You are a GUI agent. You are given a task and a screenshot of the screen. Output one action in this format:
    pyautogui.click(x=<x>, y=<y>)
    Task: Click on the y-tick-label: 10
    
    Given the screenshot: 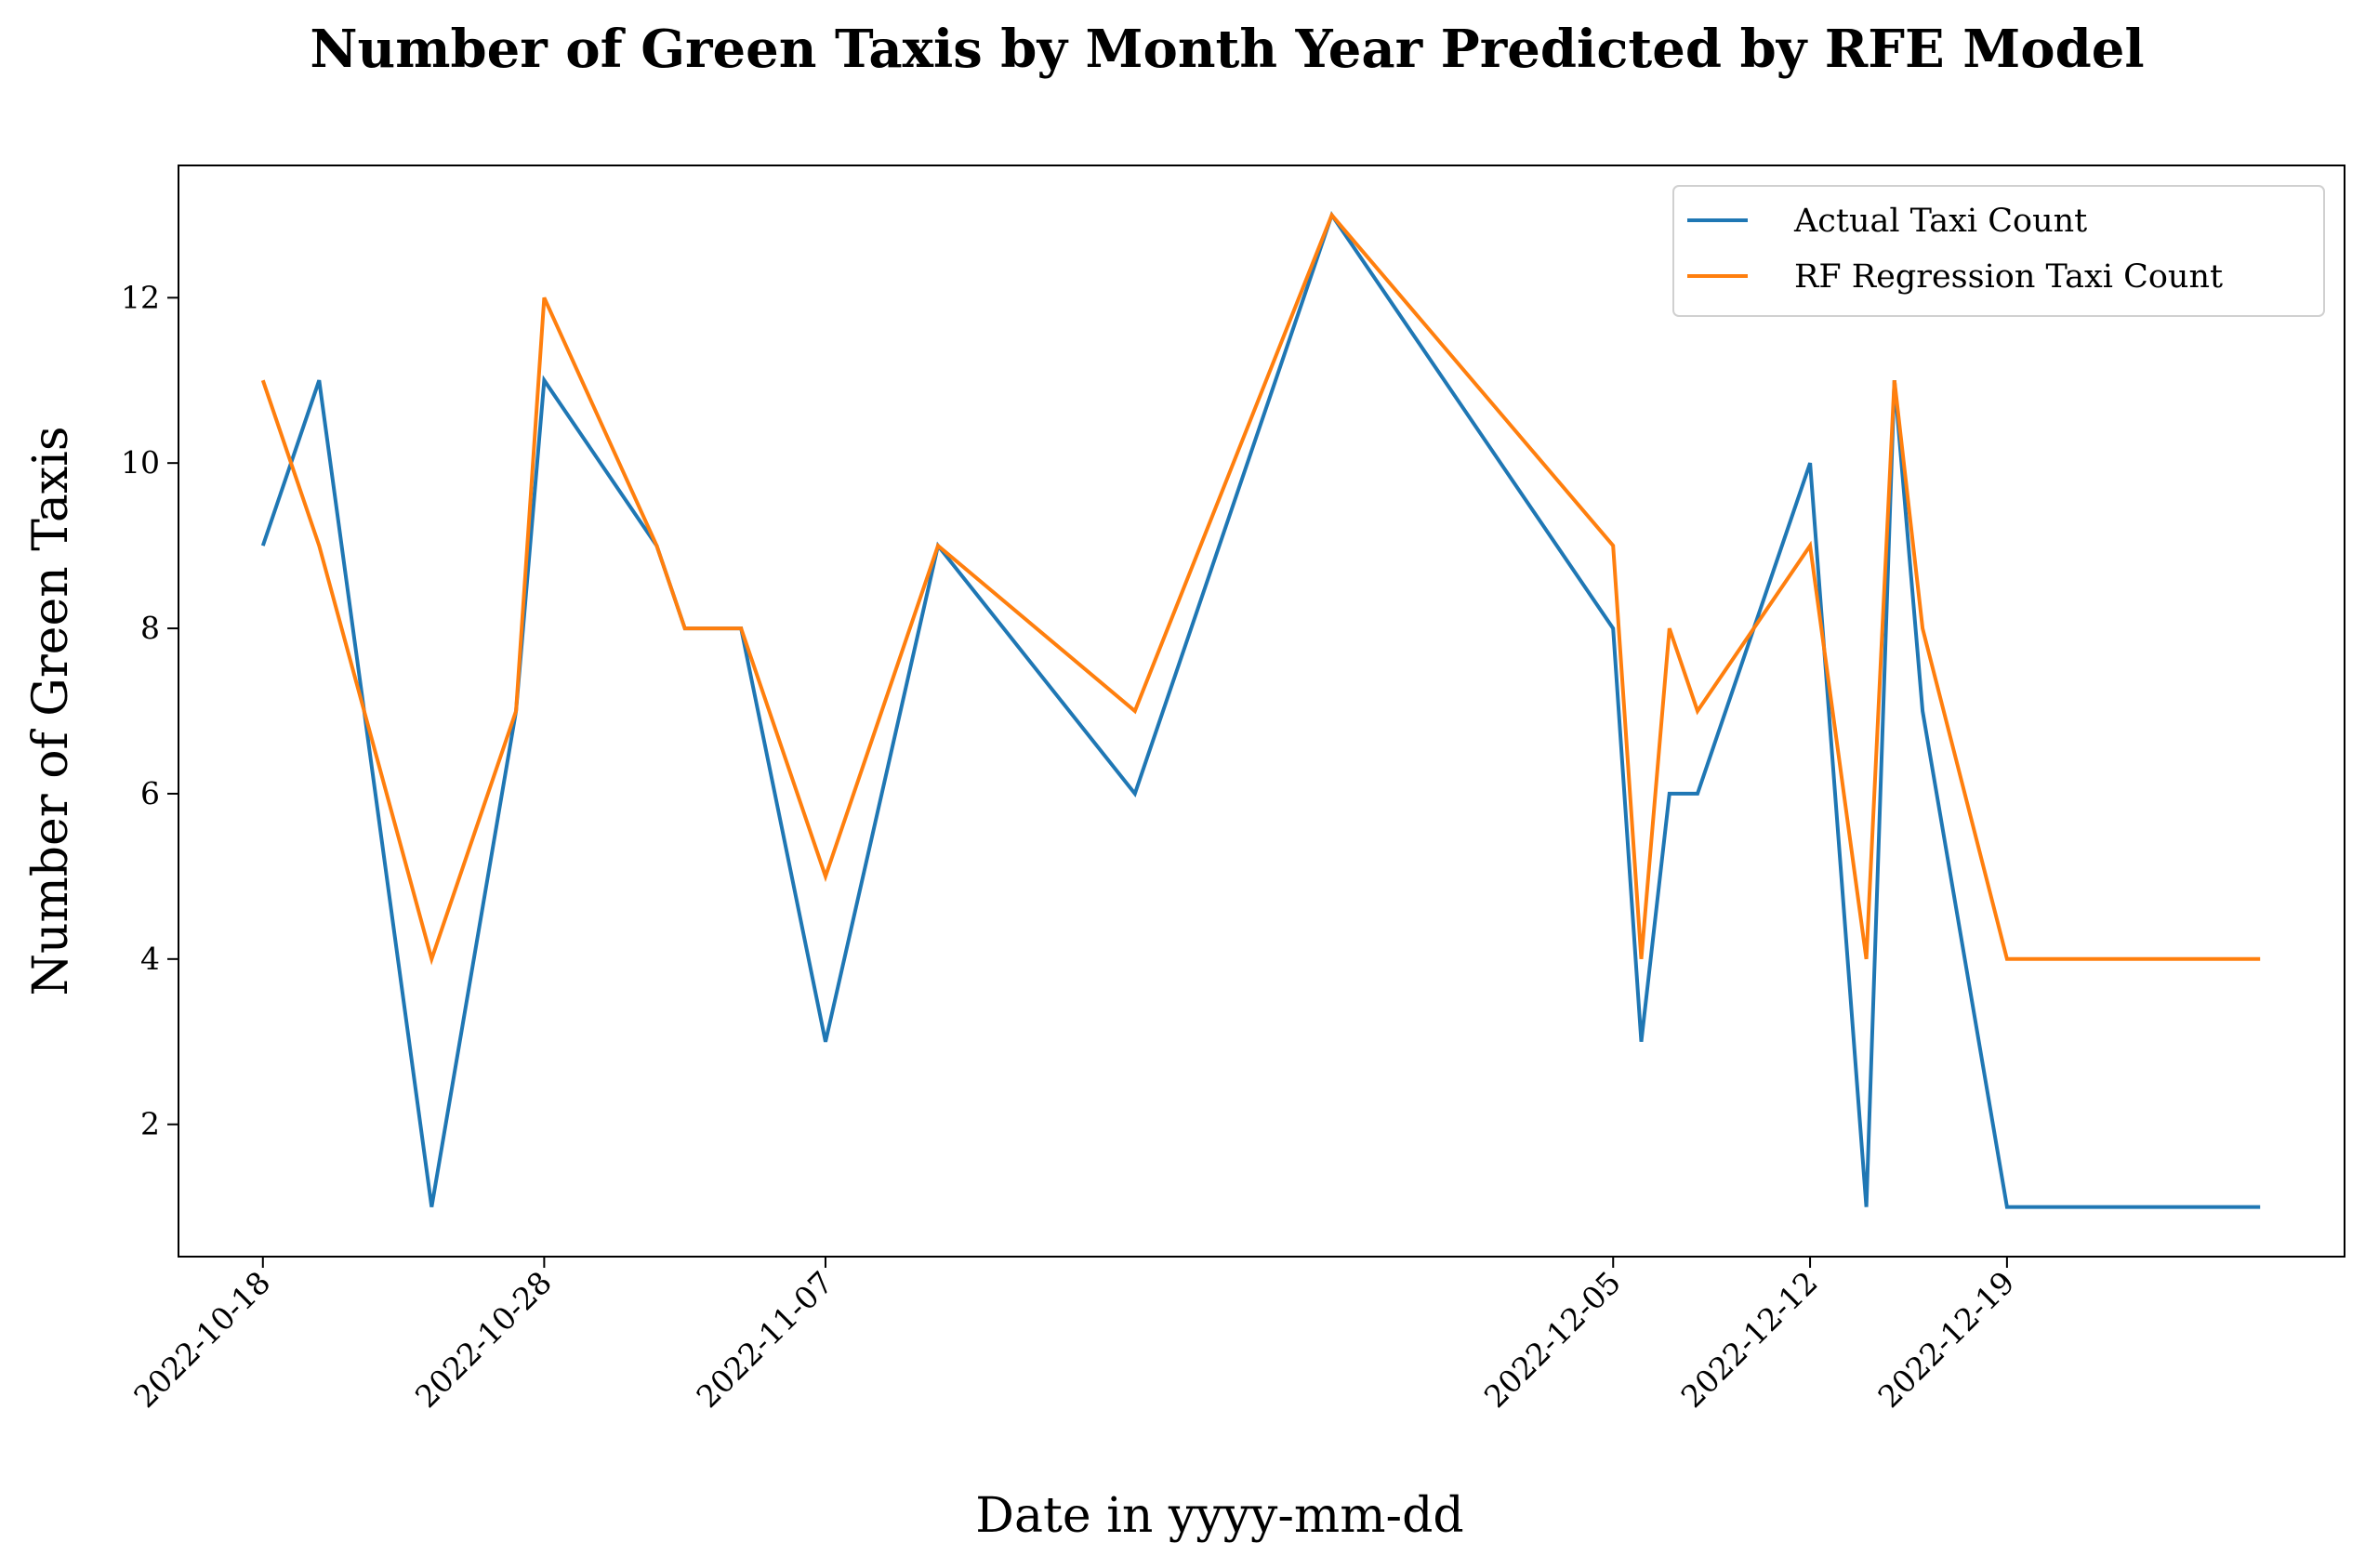 What is the action you would take?
    pyautogui.click(x=140, y=463)
    